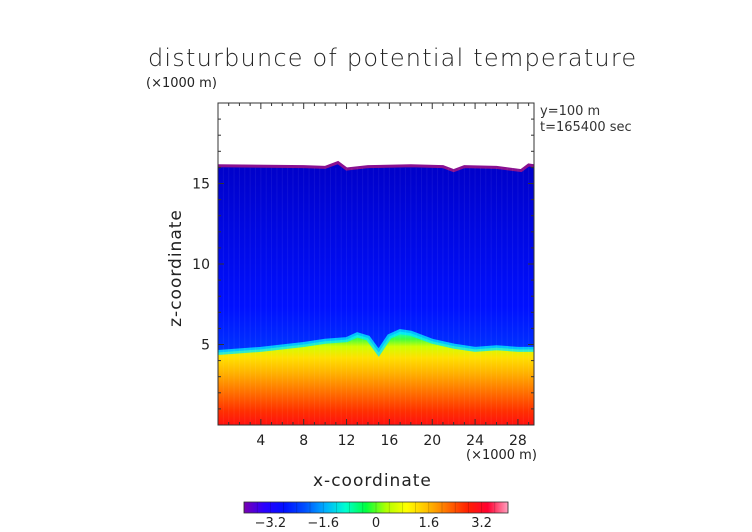 The height and width of the screenshot is (532, 752). What do you see at coordinates (428, 523) in the screenshot?
I see `colorbar-tick-label: 1.6` at bounding box center [428, 523].